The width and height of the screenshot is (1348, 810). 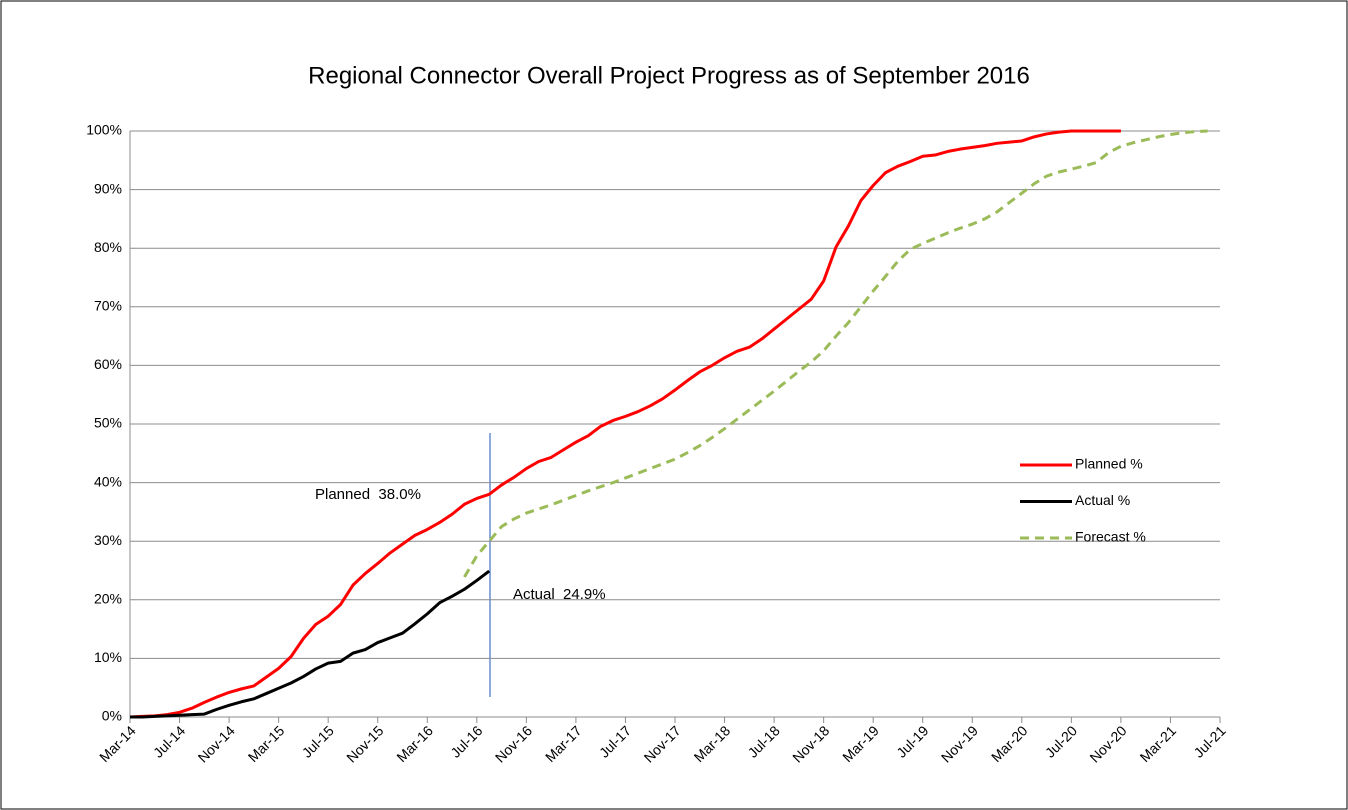 What do you see at coordinates (108, 423) in the screenshot?
I see `y-tick-label: 50%` at bounding box center [108, 423].